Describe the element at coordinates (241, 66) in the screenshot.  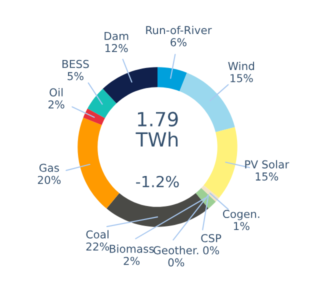
I see `slice-label: Wind` at that location.